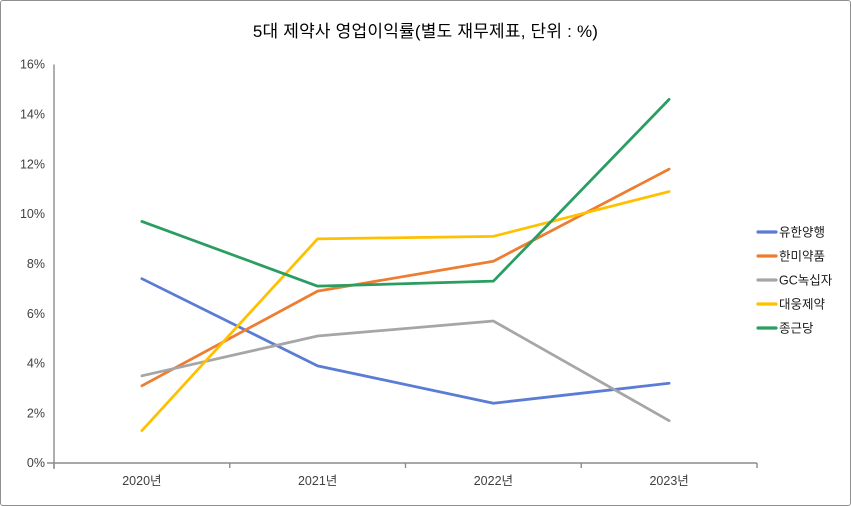 Image resolution: width=851 pixels, height=506 pixels. What do you see at coordinates (32, 164) in the screenshot?
I see `y-tick-label: 12%` at bounding box center [32, 164].